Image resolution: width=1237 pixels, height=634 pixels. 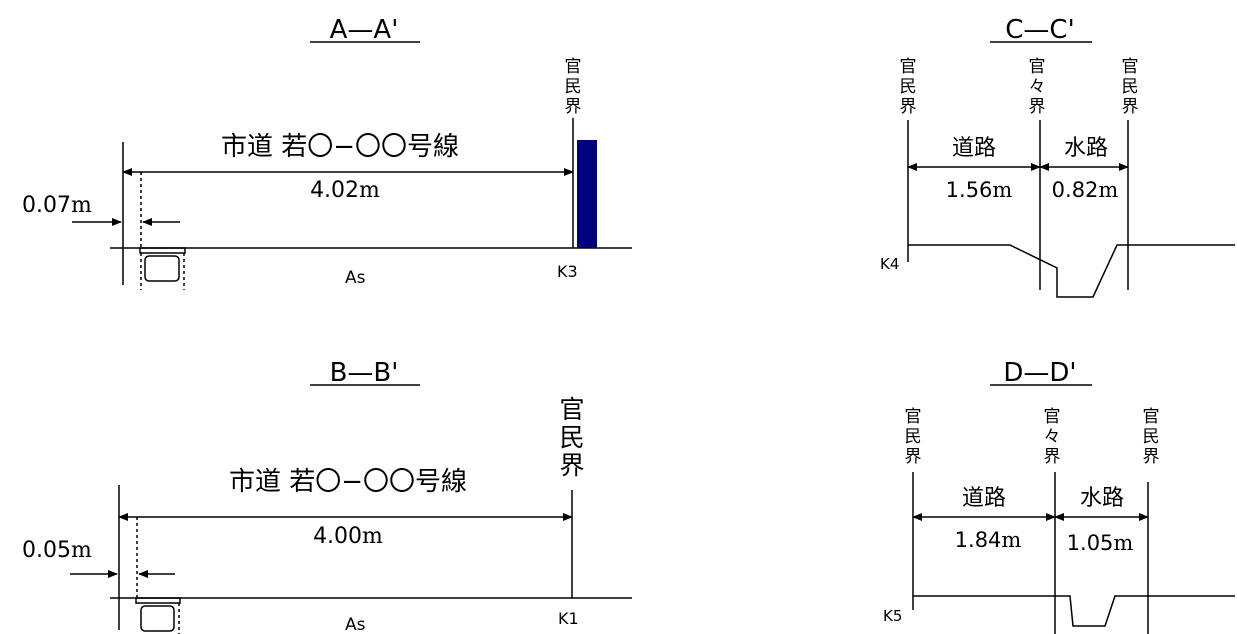 I want to click on water-label-d: 水路, so click(x=1102, y=498).